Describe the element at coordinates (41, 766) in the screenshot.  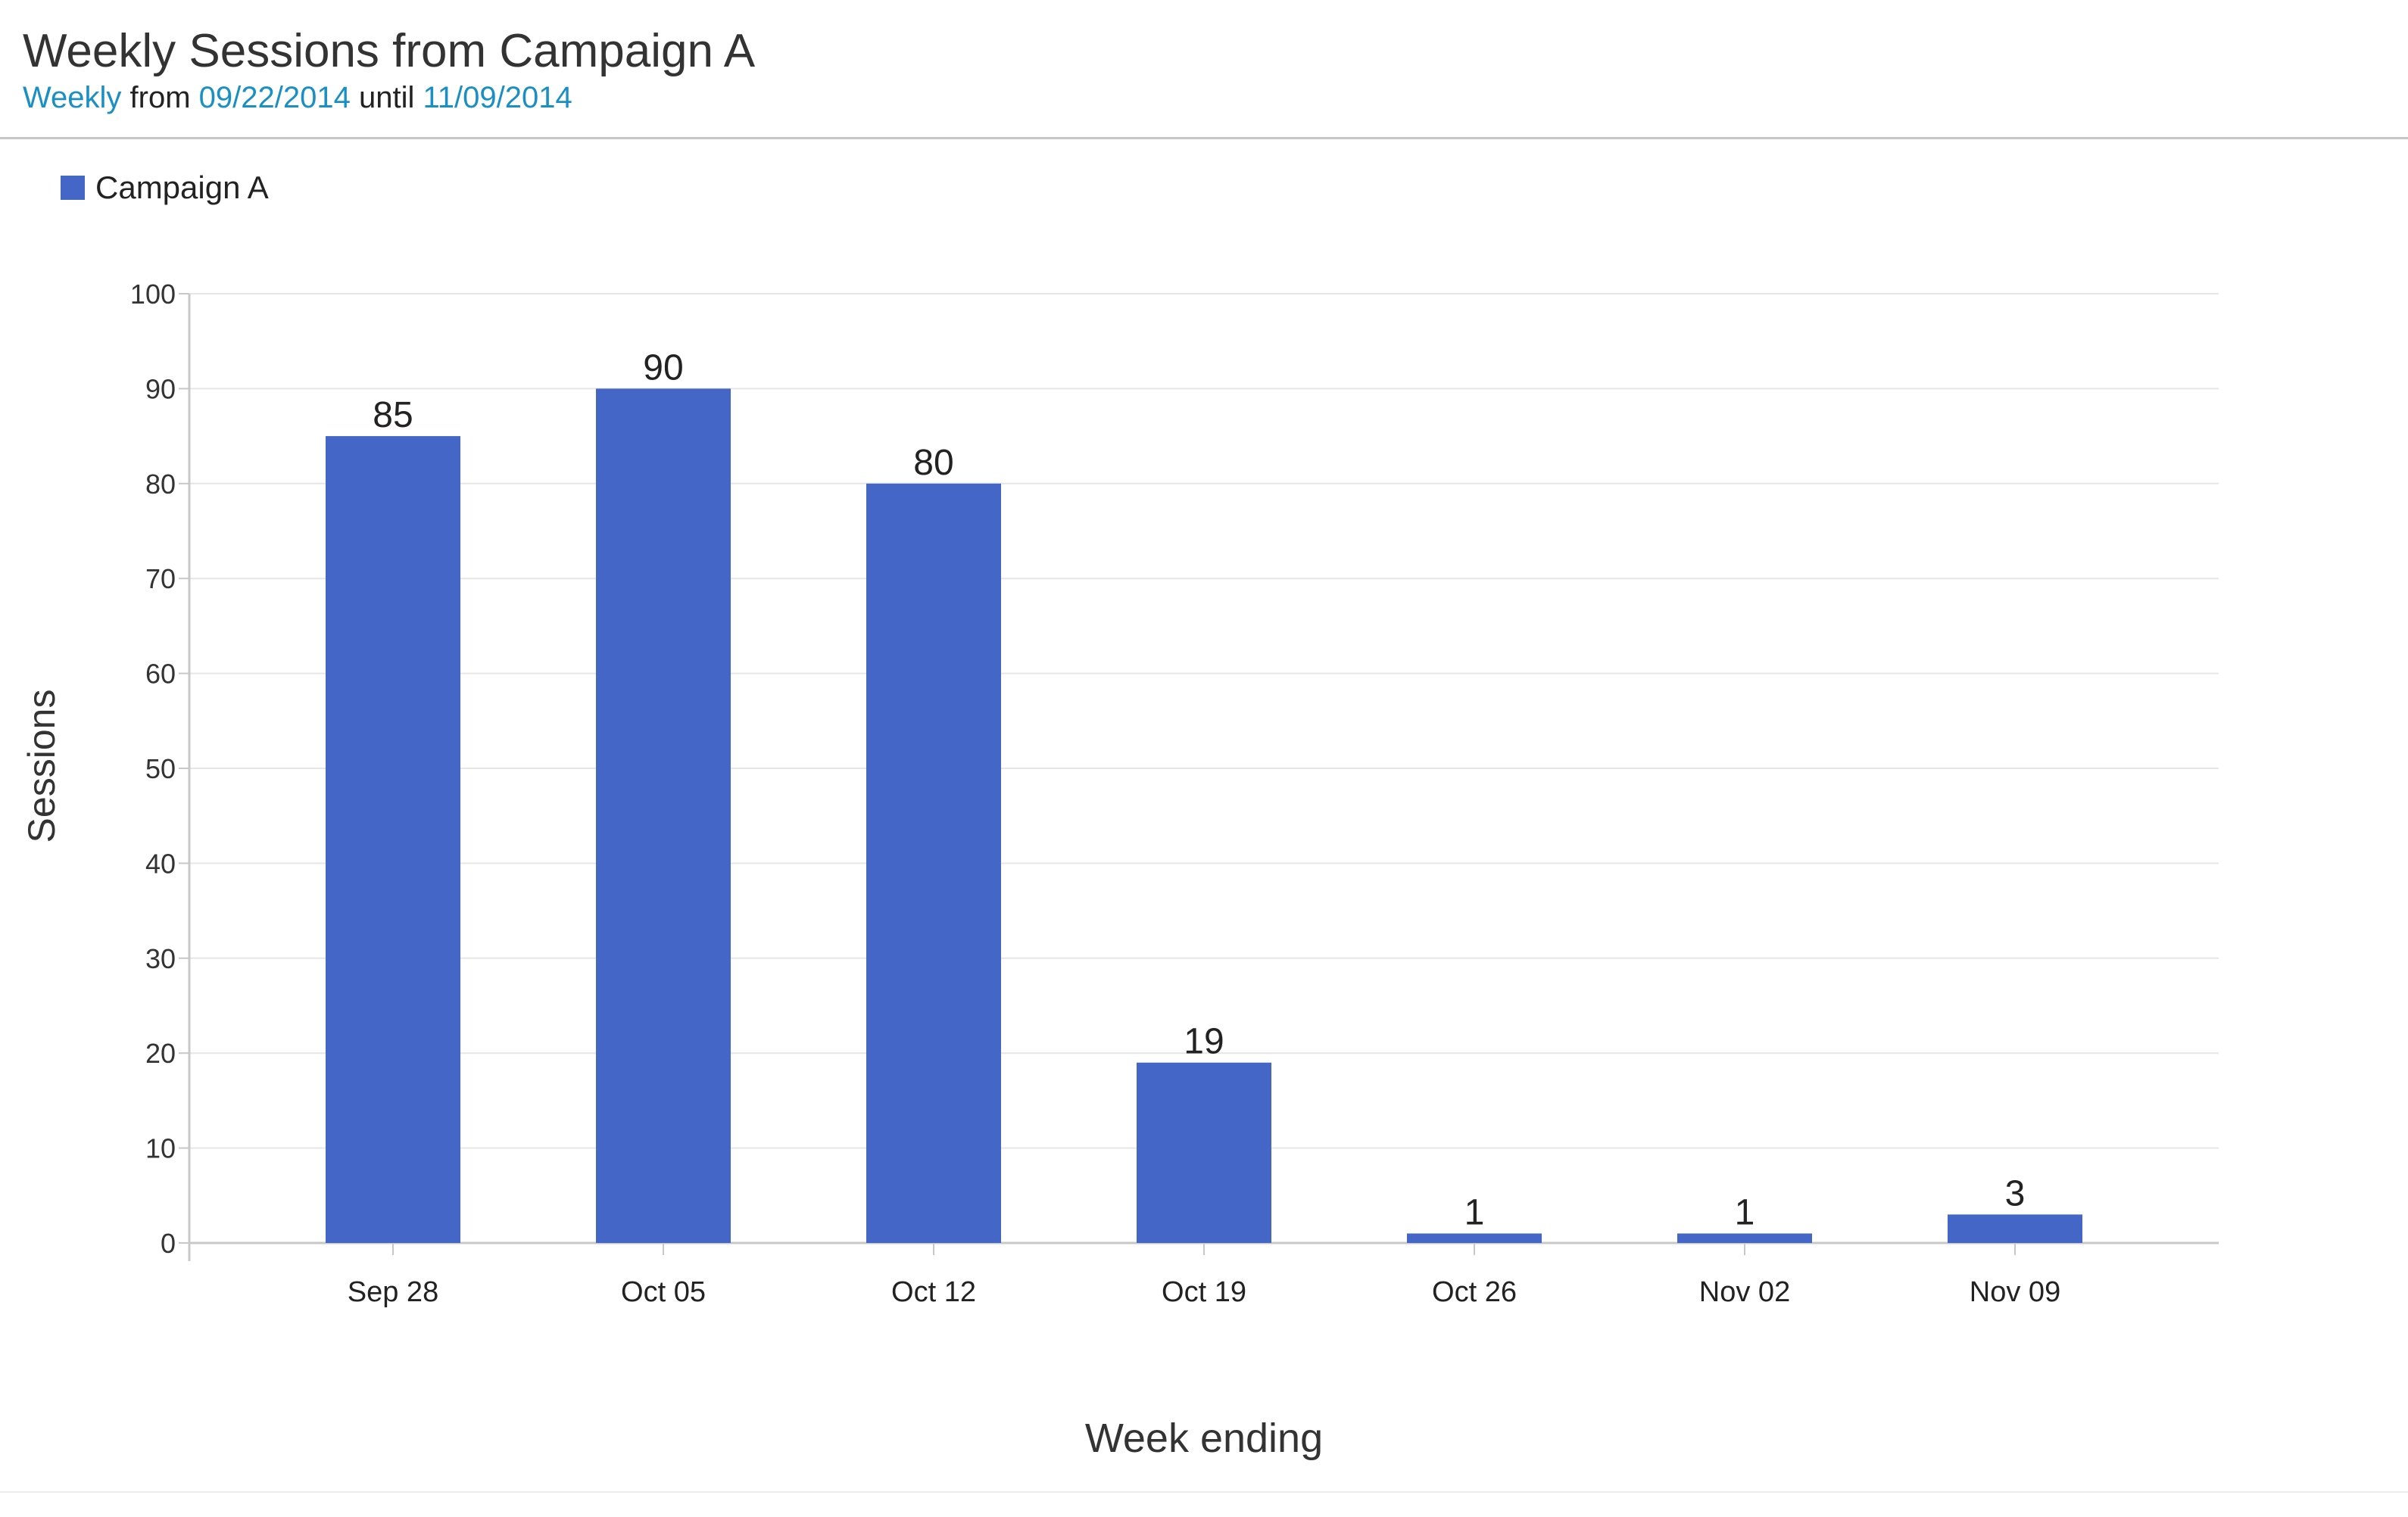
I see `y-axis-title: Sessions` at that location.